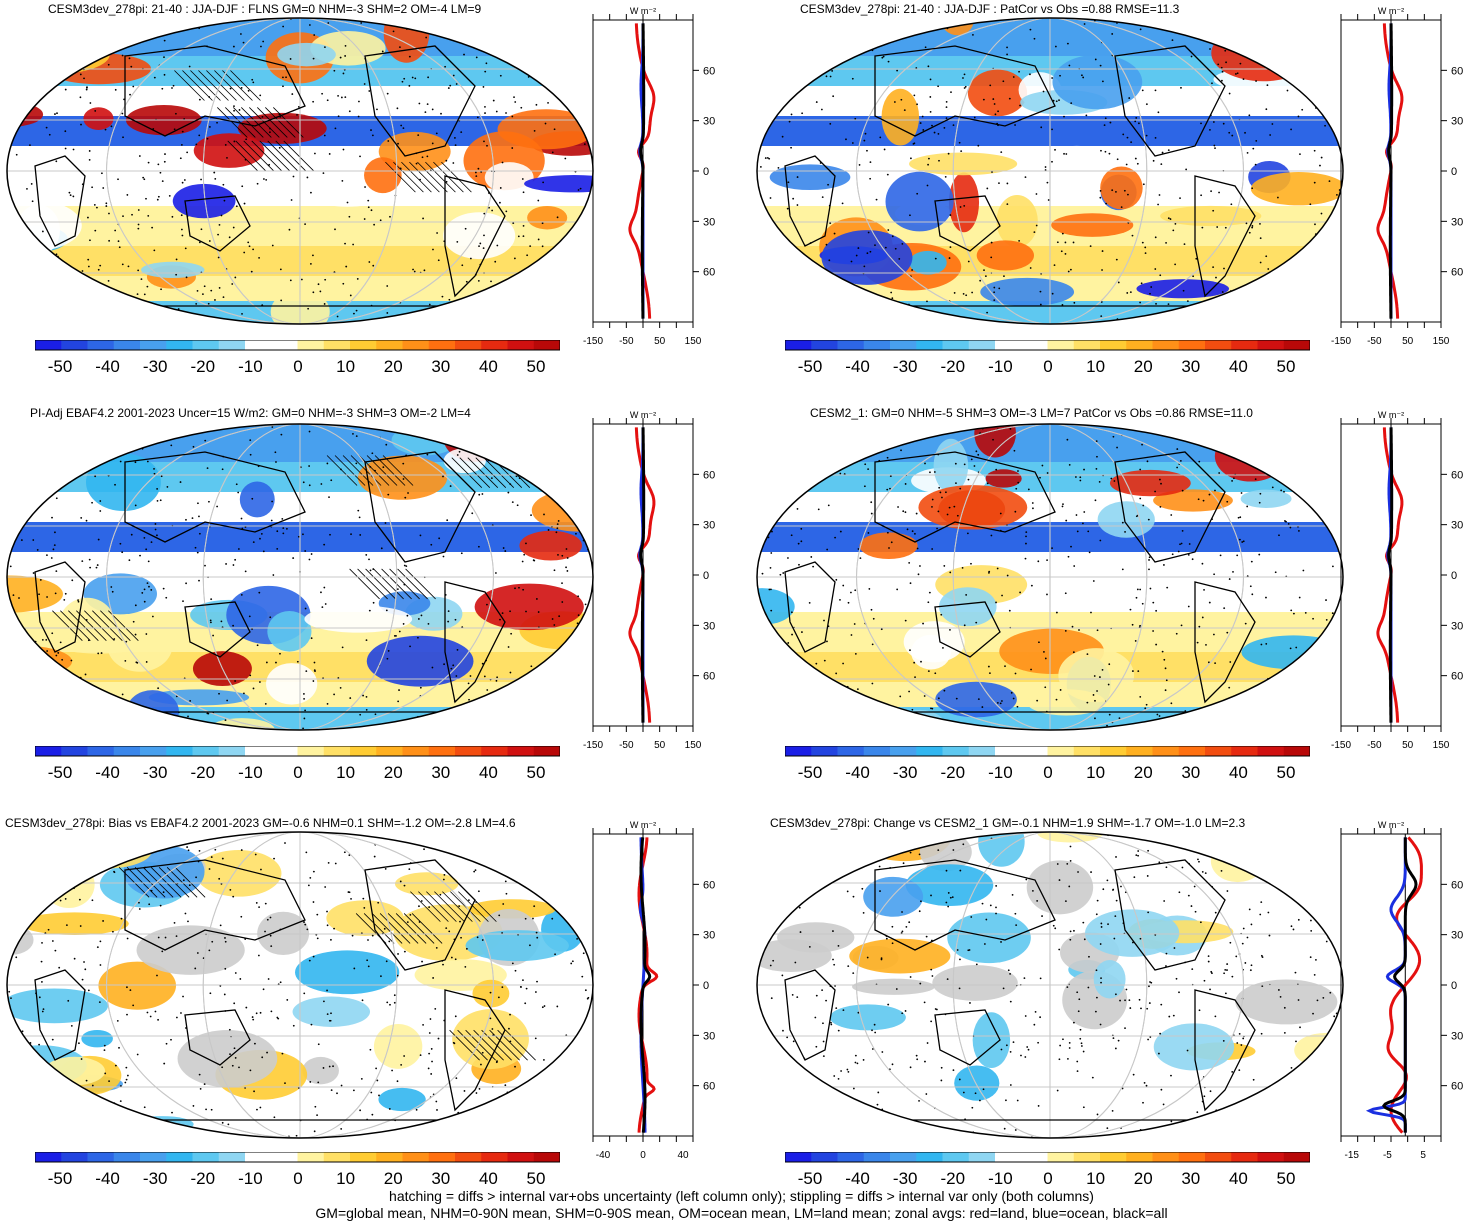  Describe the element at coordinates (709, 626) in the screenshot. I see `zonal-lat-label: 30S` at that location.